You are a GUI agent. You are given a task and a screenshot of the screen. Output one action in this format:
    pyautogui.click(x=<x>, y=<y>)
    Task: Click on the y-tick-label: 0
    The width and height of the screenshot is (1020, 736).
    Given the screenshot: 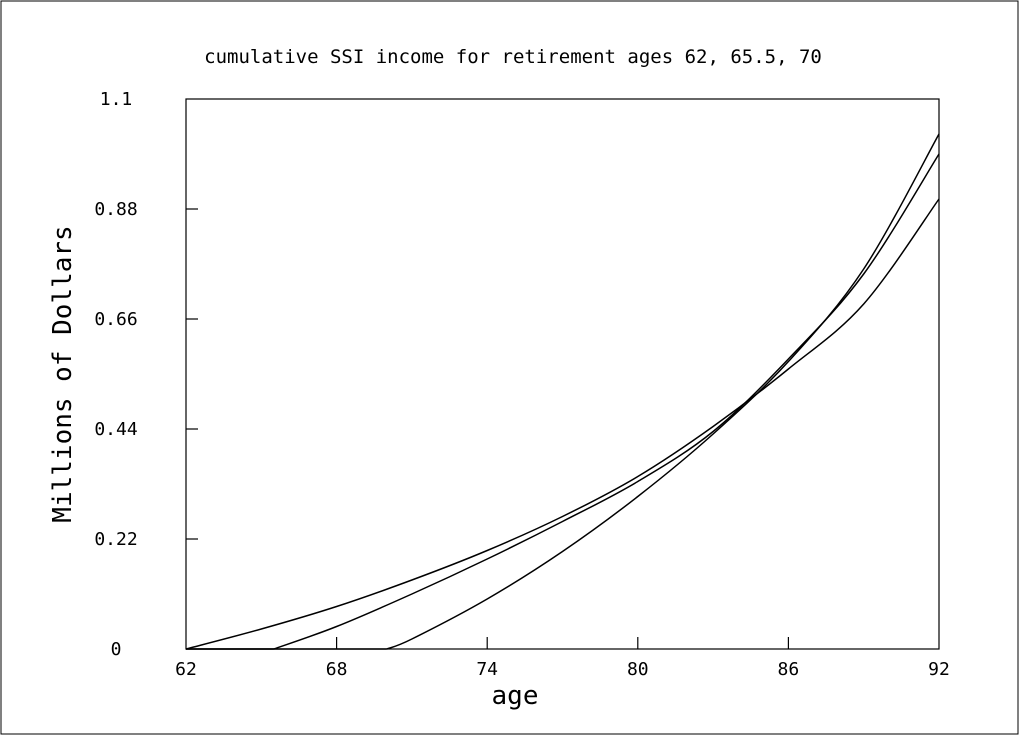 What is the action you would take?
    pyautogui.click(x=116, y=649)
    